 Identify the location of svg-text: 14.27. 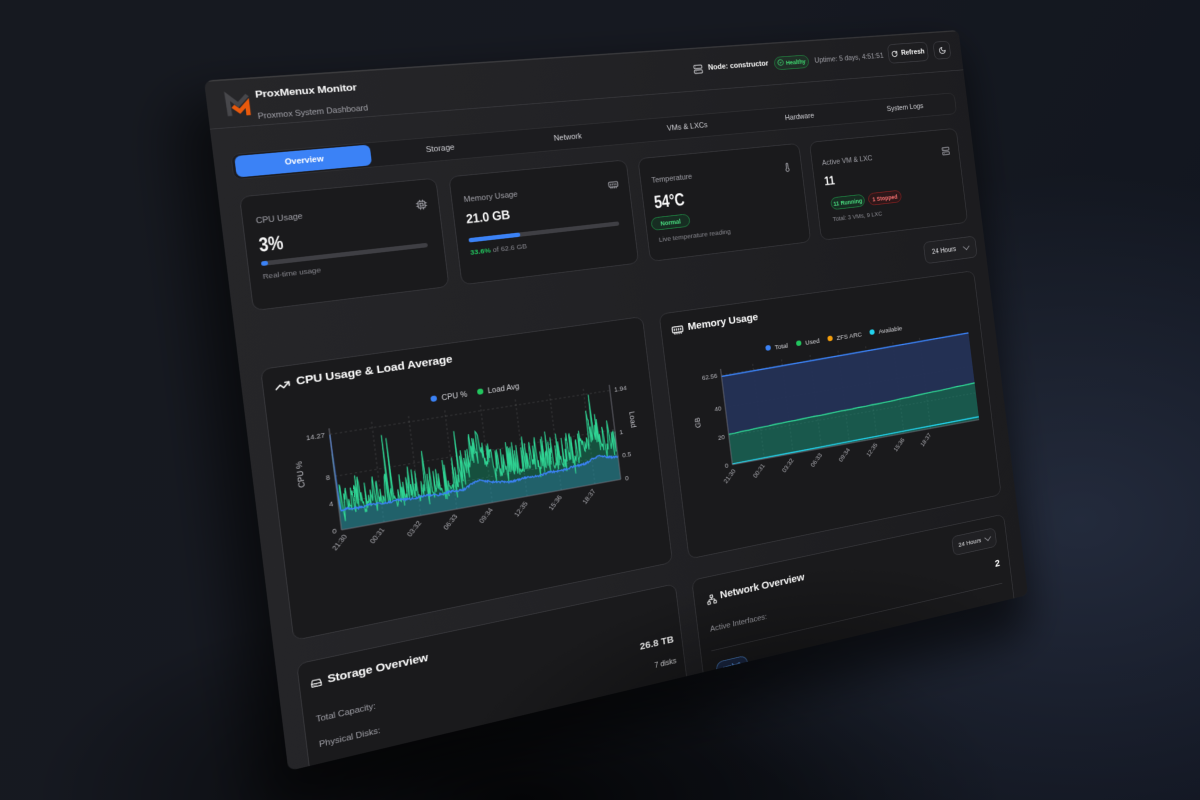
(316, 436).